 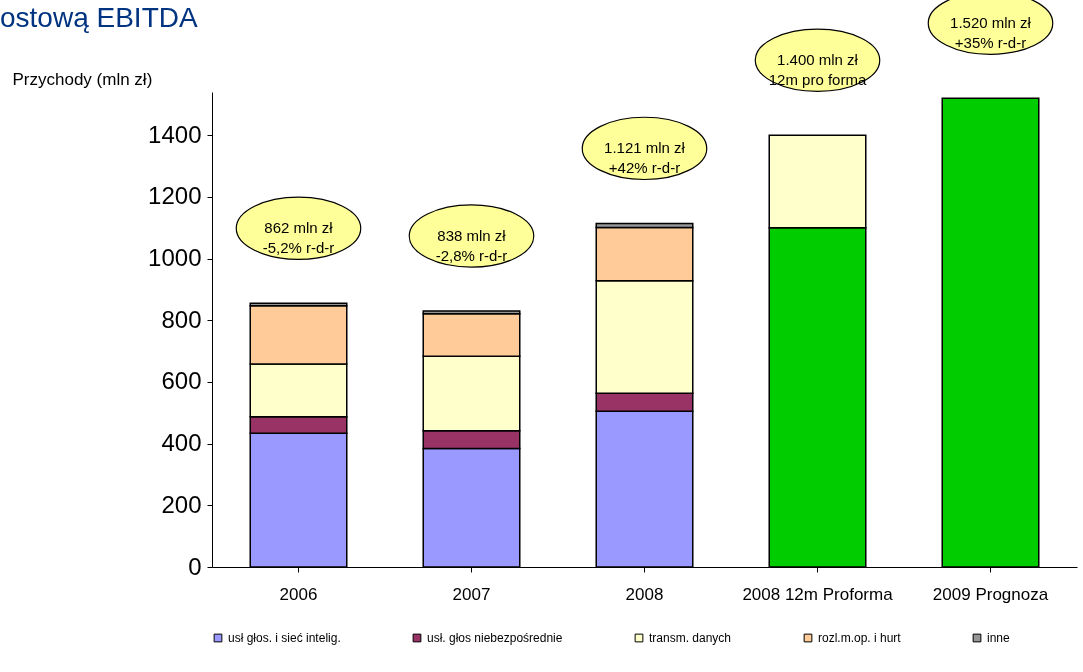 What do you see at coordinates (644, 594) in the screenshot?
I see `x-tick-label: 2008` at bounding box center [644, 594].